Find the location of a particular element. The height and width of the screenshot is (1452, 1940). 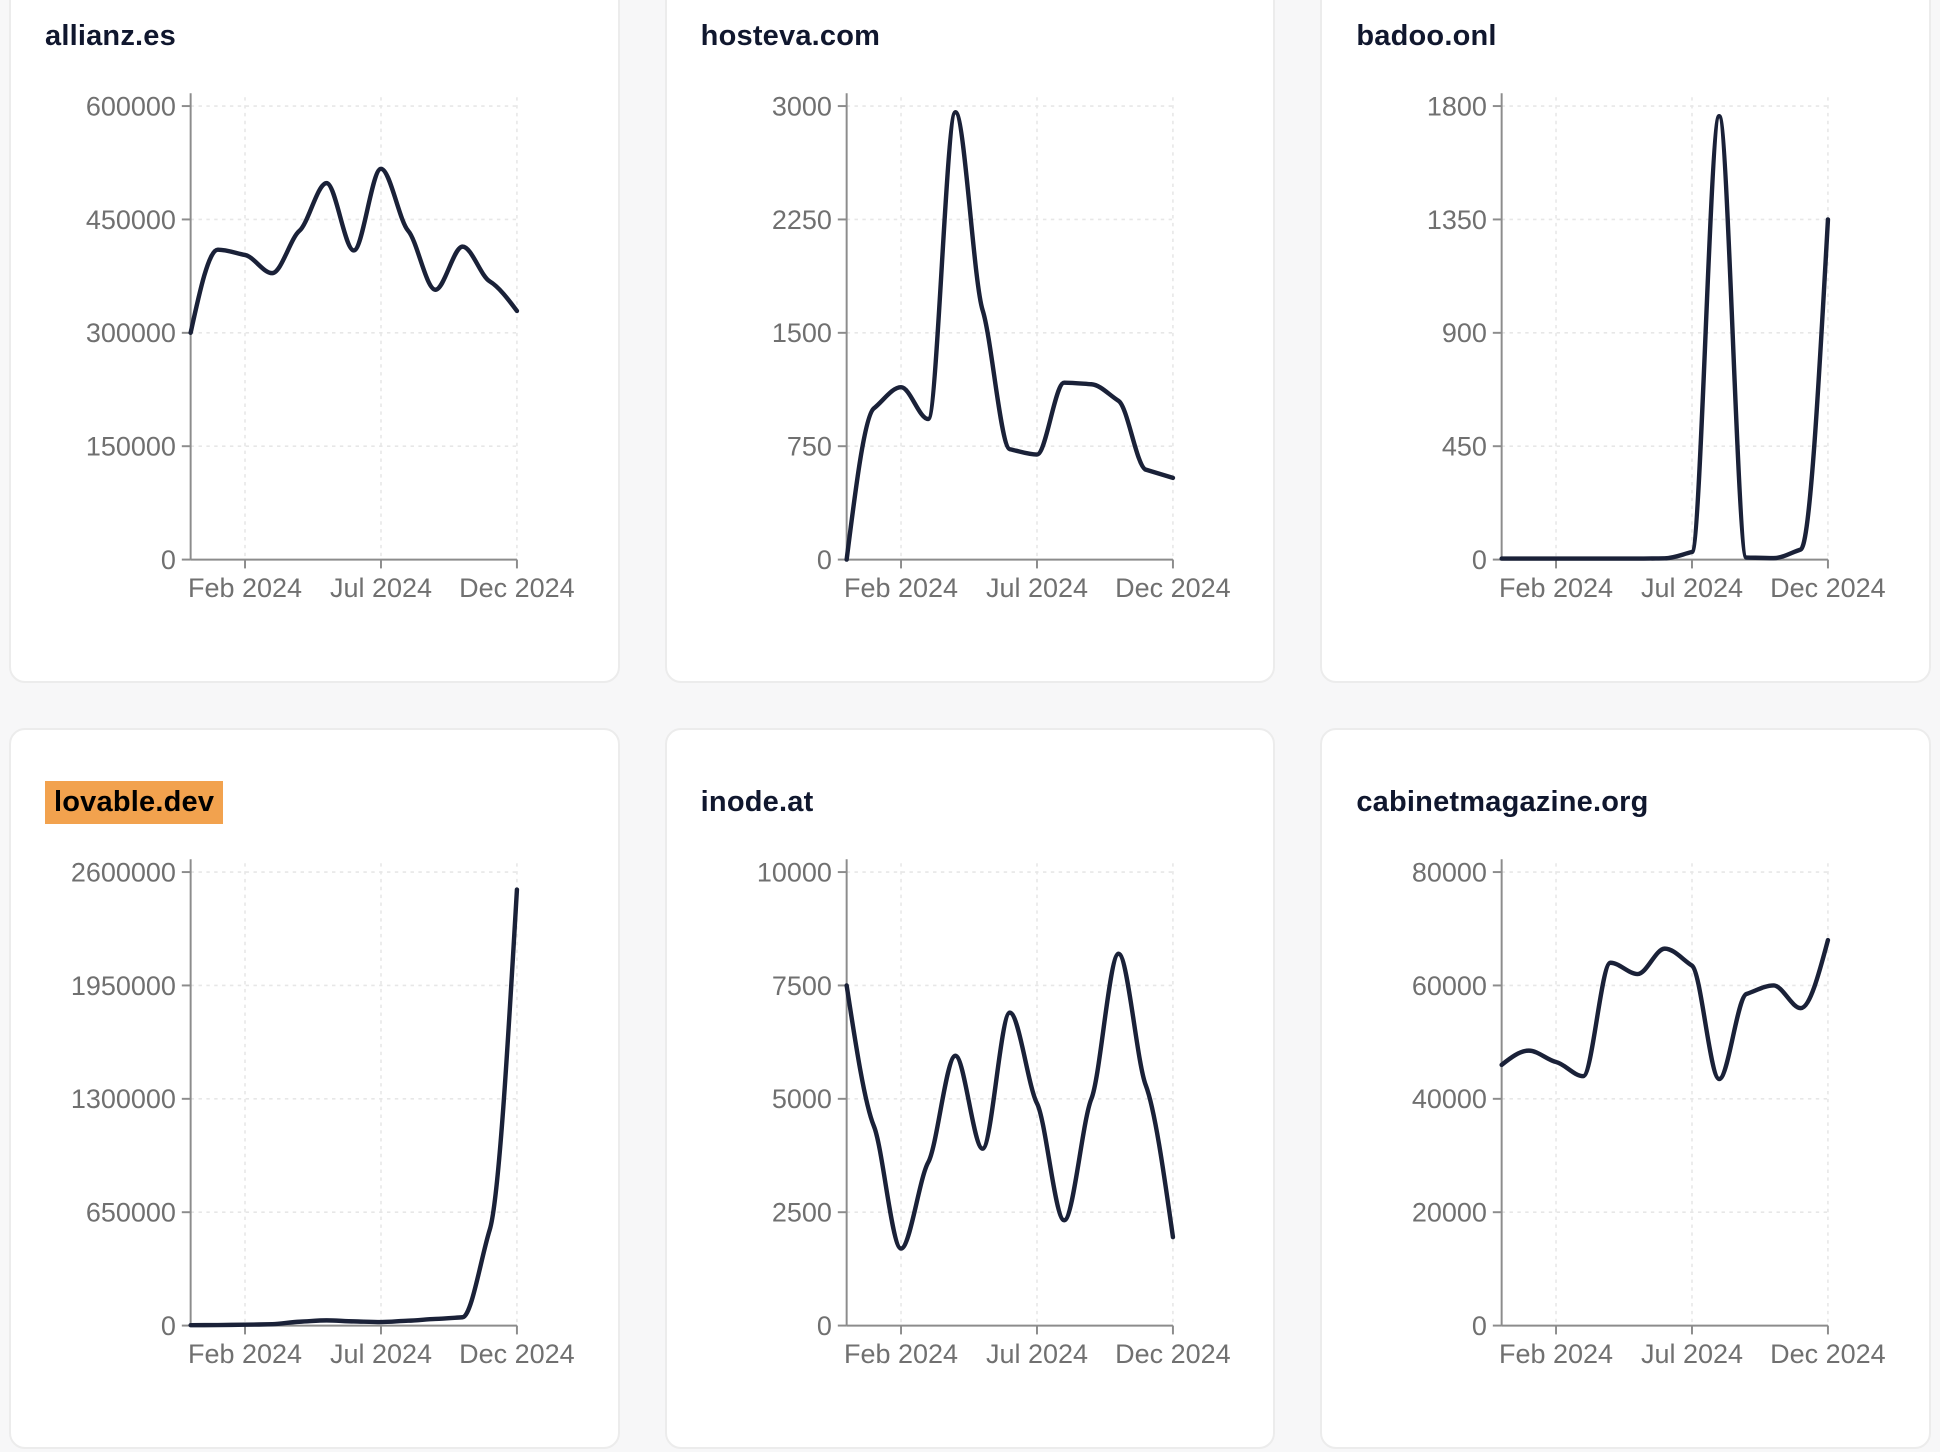

y-axis-tick-label: 750 is located at coordinates (809, 447).